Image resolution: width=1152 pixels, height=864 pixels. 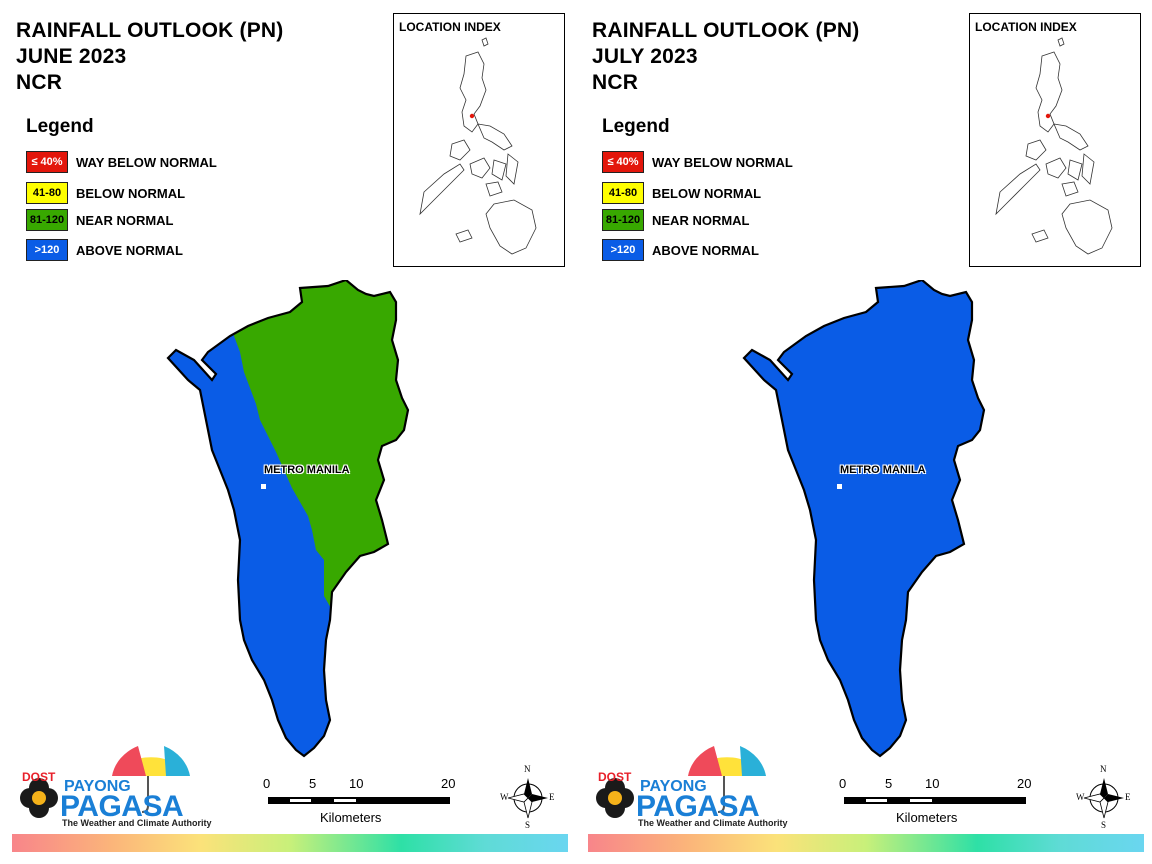 I want to click on title-line-2: JUNE 2023, so click(x=71, y=56).